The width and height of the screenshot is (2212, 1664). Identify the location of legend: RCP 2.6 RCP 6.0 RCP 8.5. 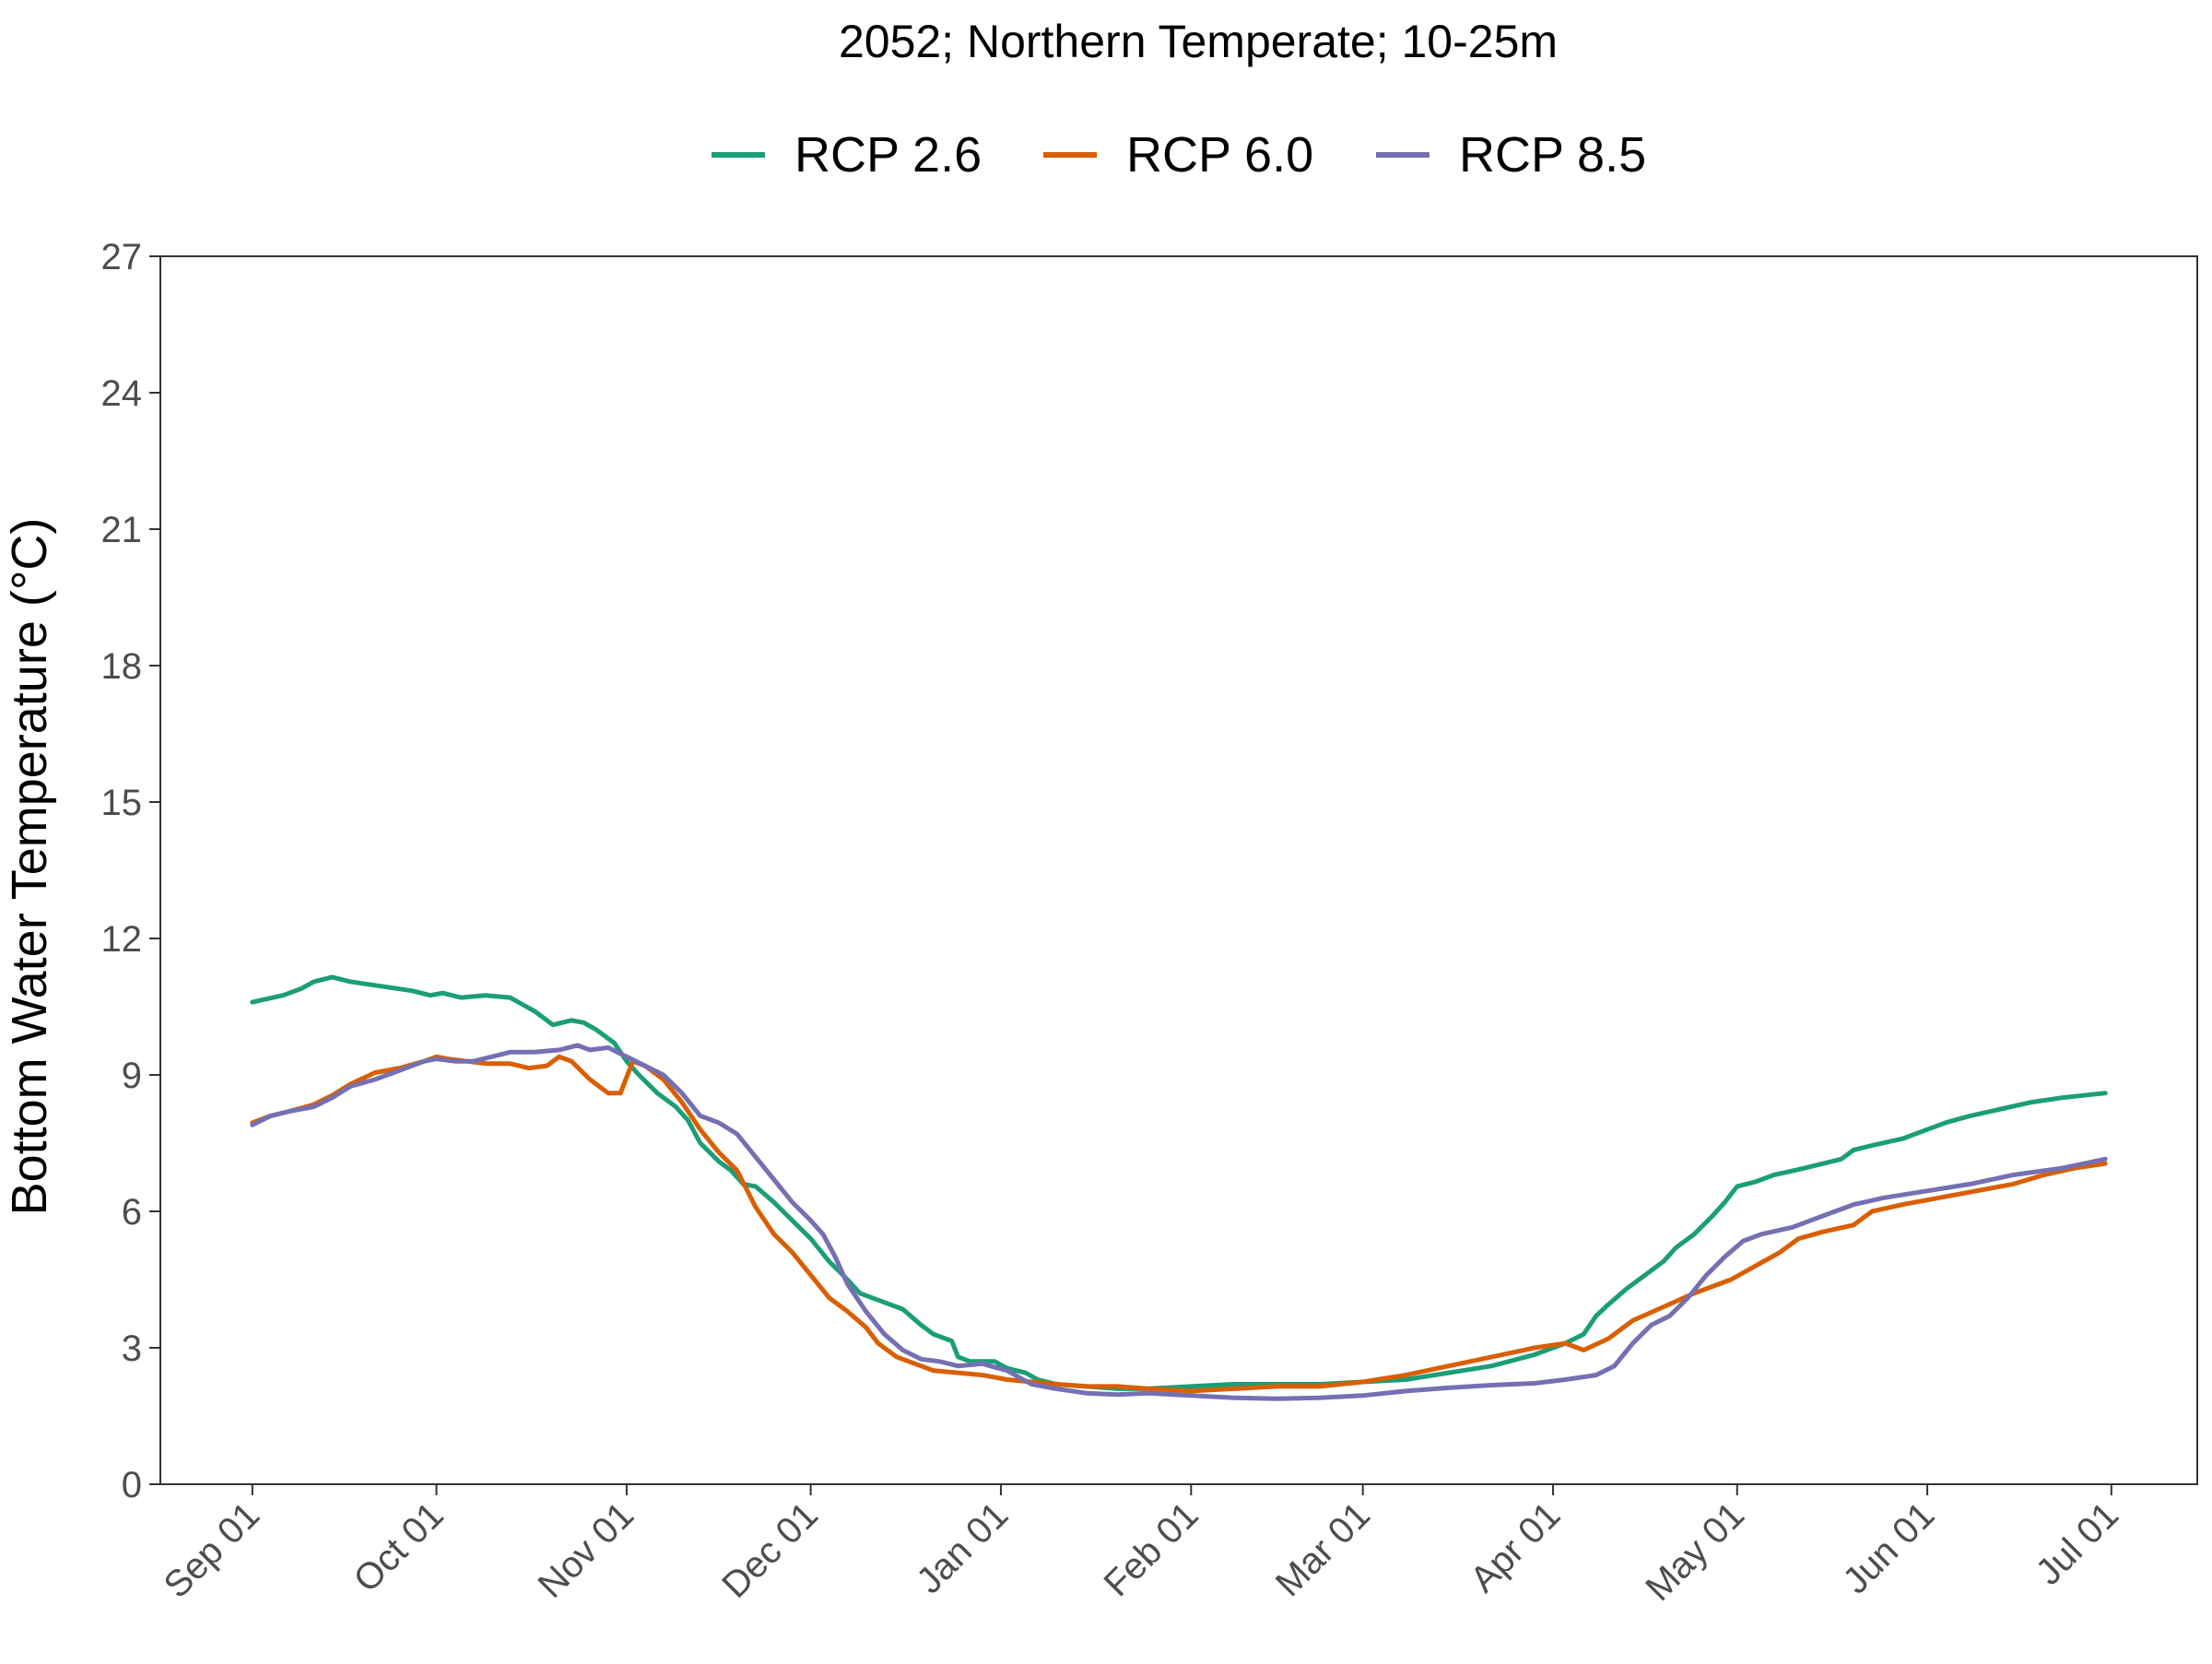
(1179, 155).